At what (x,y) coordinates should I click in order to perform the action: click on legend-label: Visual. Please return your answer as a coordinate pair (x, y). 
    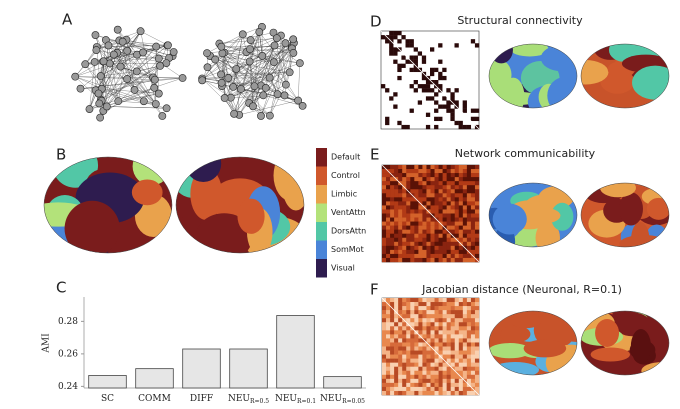
    Looking at the image, I should click on (343, 268).